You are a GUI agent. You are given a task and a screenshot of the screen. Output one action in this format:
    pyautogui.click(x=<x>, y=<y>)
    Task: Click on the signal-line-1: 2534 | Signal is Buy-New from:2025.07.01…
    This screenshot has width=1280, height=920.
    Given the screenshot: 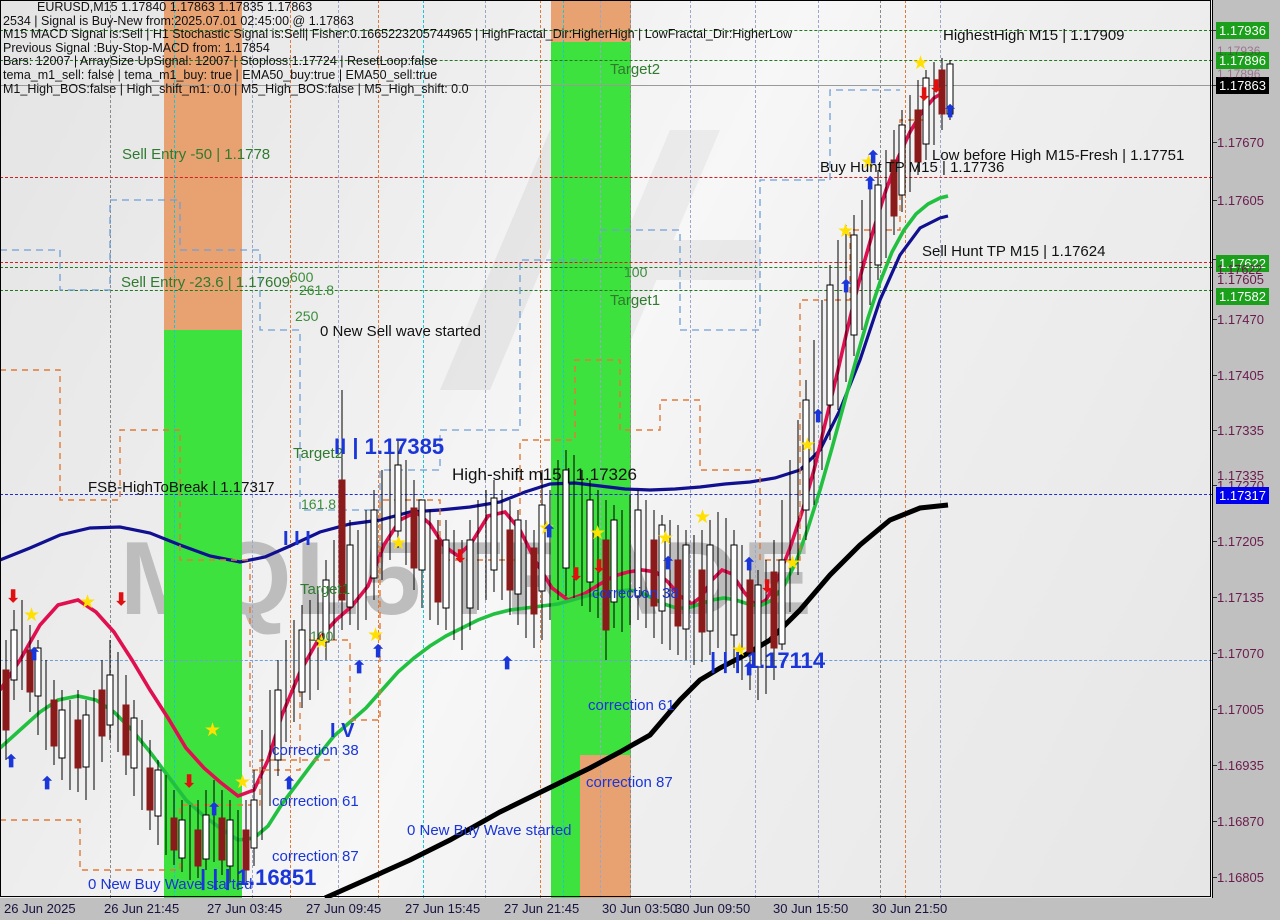 What is the action you would take?
    pyautogui.click(x=178, y=20)
    